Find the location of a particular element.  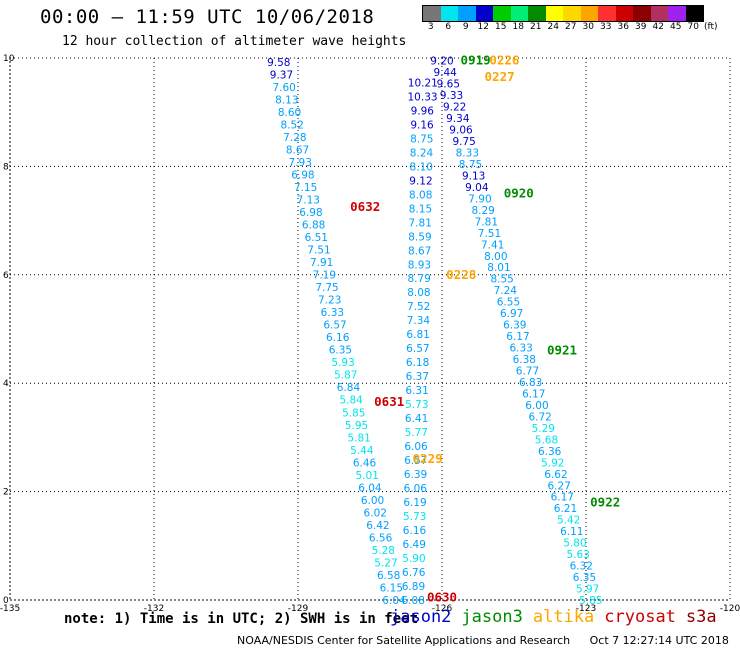

pass-time-label: 0632 is located at coordinates (365, 206).